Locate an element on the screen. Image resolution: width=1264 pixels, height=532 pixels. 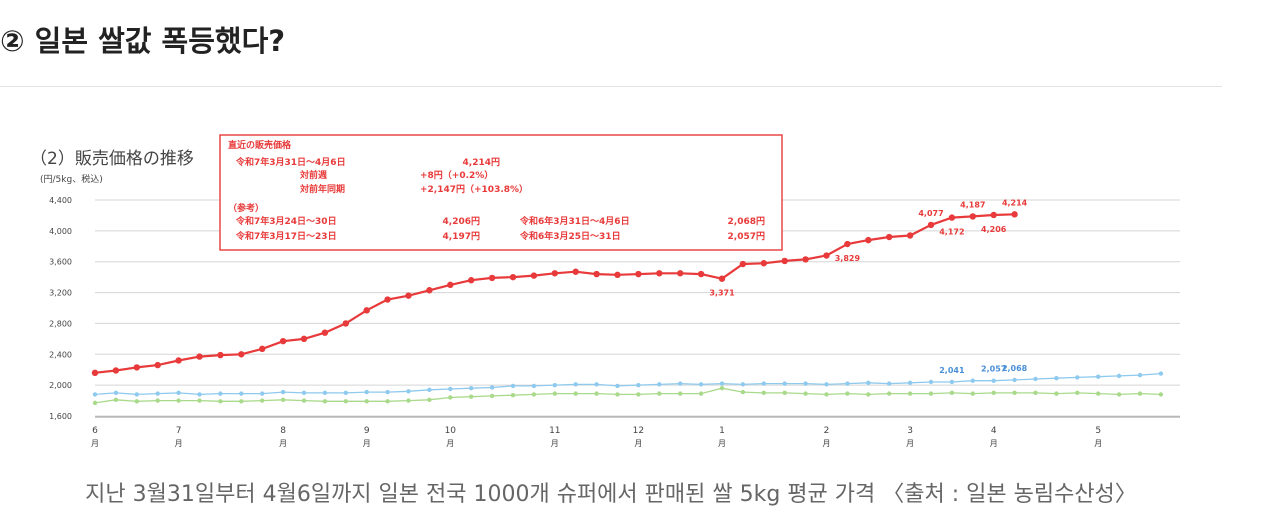
annotation-text: 令和7年3月31日～4月6日 is located at coordinates (290, 162).